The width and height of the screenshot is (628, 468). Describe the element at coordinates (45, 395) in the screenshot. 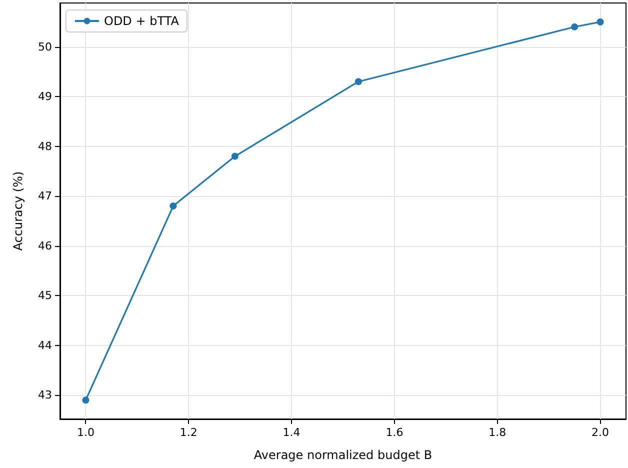

I see `y-tick-label: 43` at that location.